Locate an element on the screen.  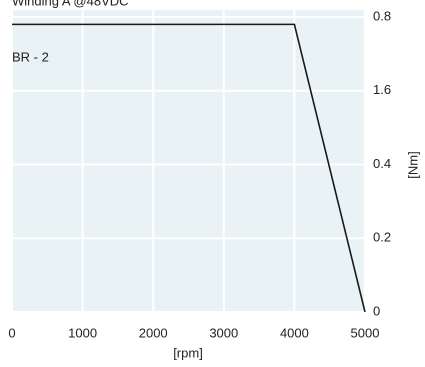
x-tick-label: 4000 is located at coordinates (294, 332).